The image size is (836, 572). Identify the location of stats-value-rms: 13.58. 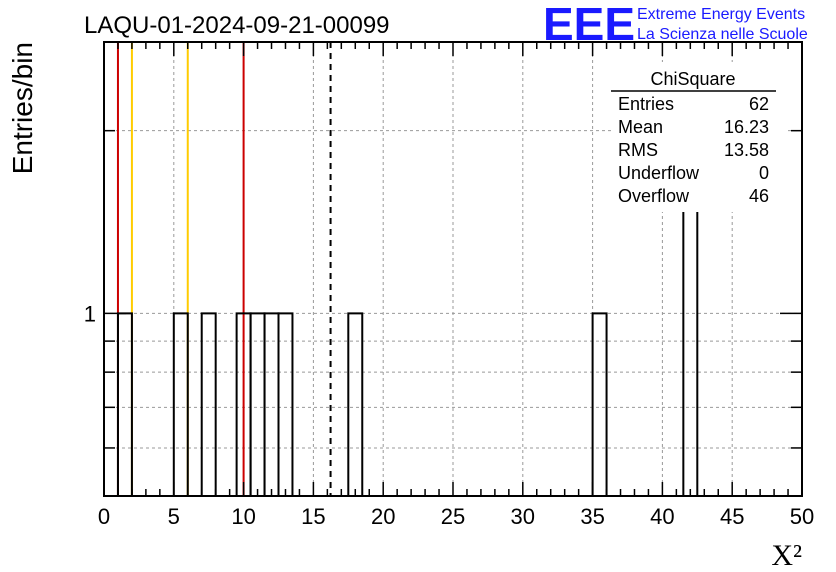
(746, 150).